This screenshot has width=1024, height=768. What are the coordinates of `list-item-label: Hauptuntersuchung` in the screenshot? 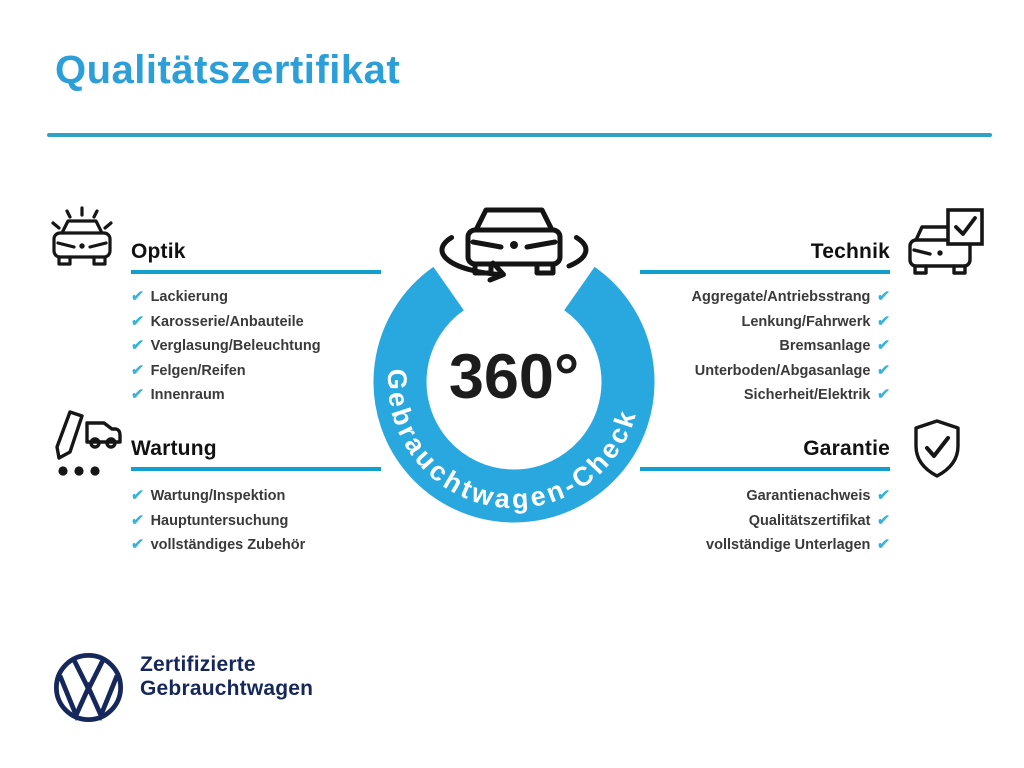 It's located at (219, 520).